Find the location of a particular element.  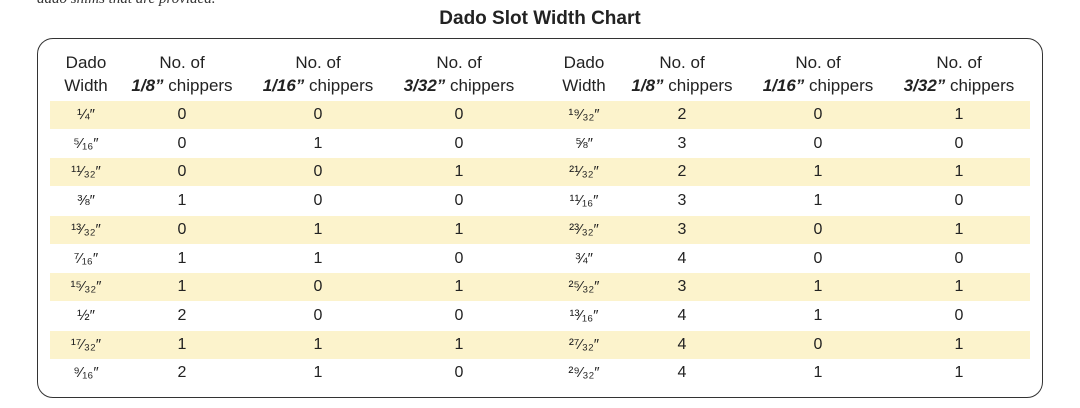

header-size: 1/8” is located at coordinates (147, 85).